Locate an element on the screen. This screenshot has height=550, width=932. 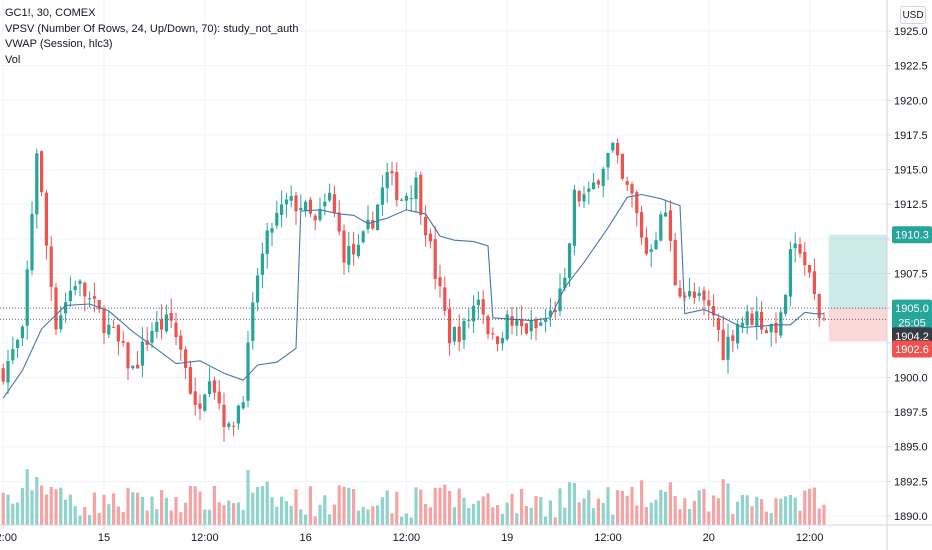
y-tick-label: 1917.5 is located at coordinates (911, 136).